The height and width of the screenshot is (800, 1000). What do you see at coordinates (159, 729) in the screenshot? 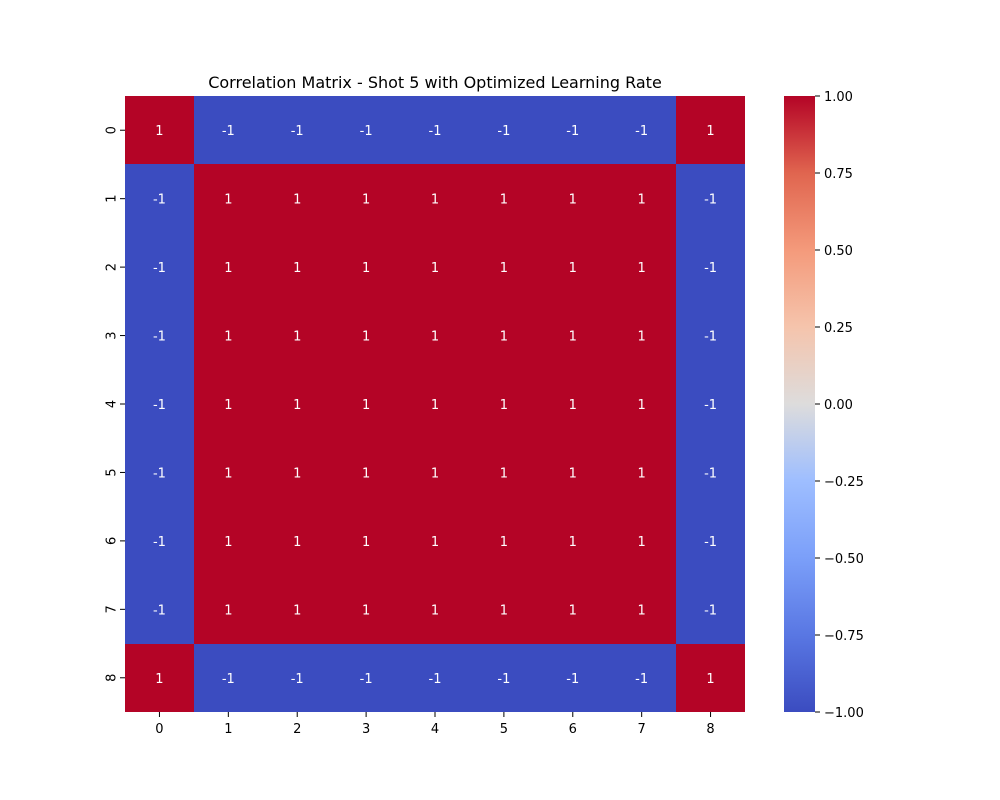
I see `x-tick-label: 0` at bounding box center [159, 729].